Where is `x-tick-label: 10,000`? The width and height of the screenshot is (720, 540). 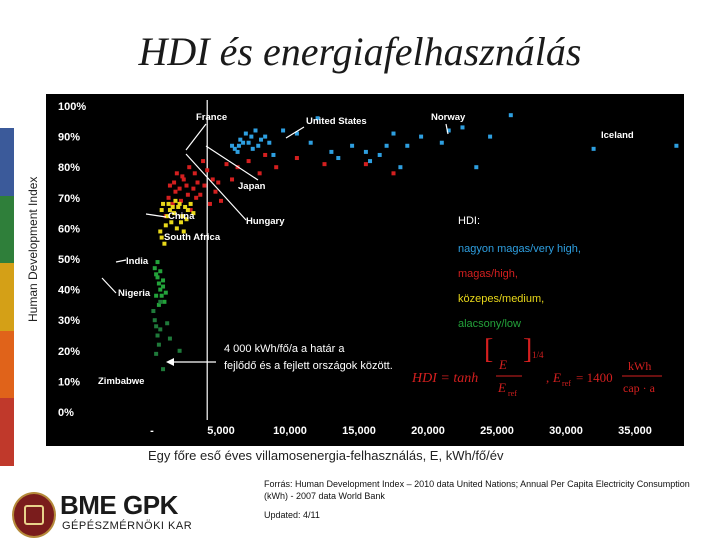 x-tick-label: 10,000 is located at coordinates (290, 431).